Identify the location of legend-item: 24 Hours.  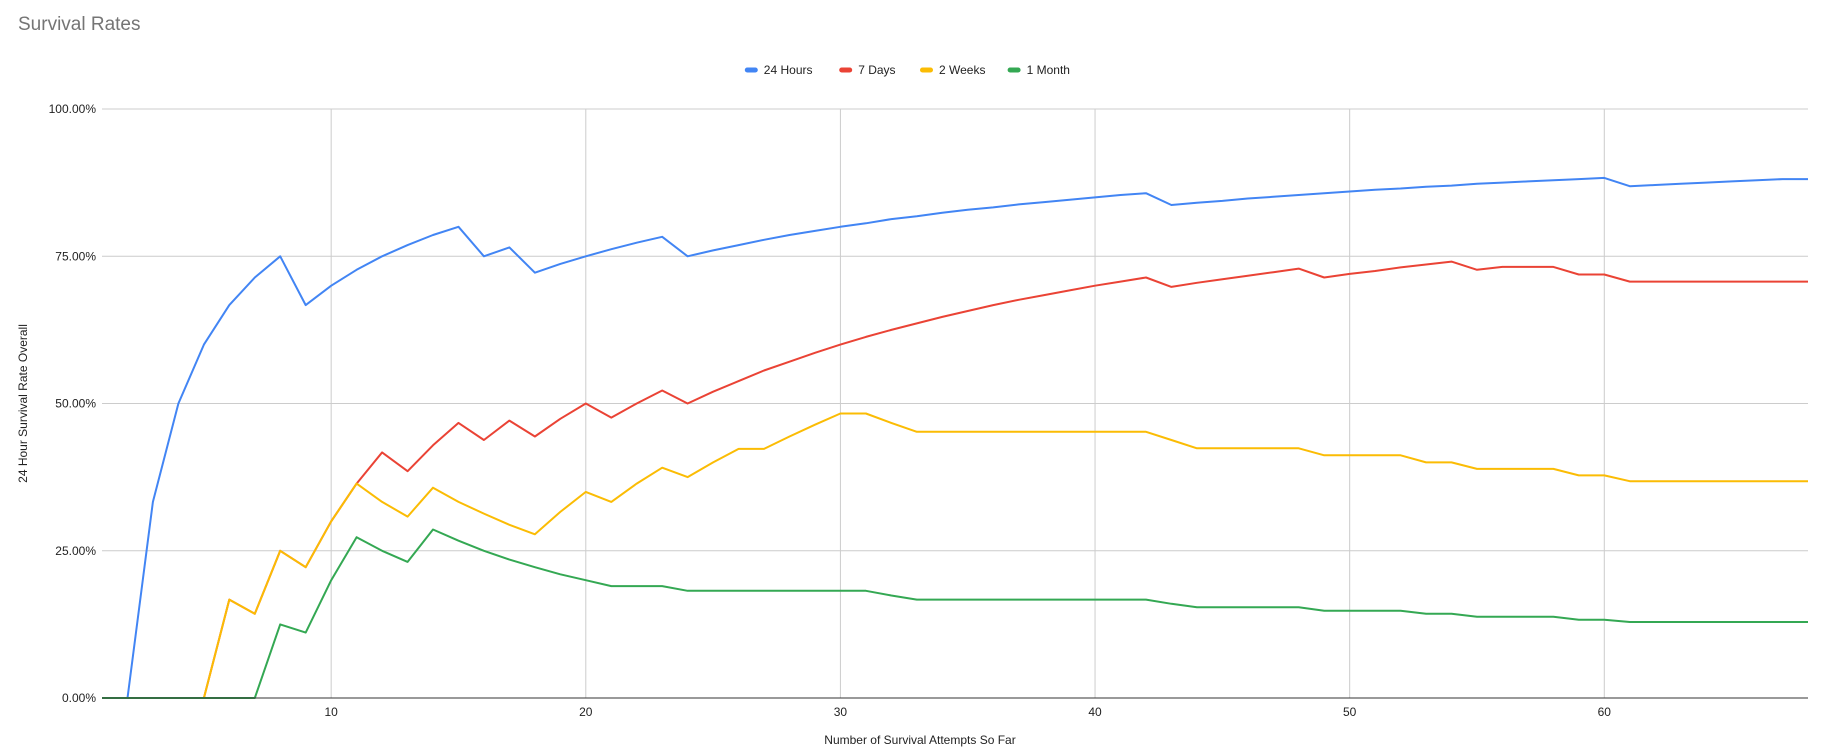
(778, 70).